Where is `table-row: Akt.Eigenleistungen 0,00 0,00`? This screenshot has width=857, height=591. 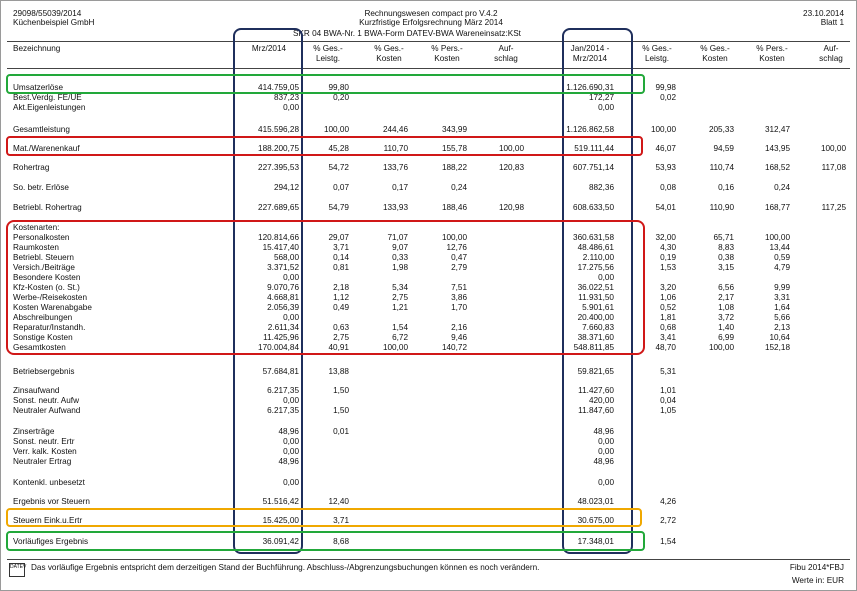 table-row: Akt.Eigenleistungen 0,00 0,00 is located at coordinates (428, 108).